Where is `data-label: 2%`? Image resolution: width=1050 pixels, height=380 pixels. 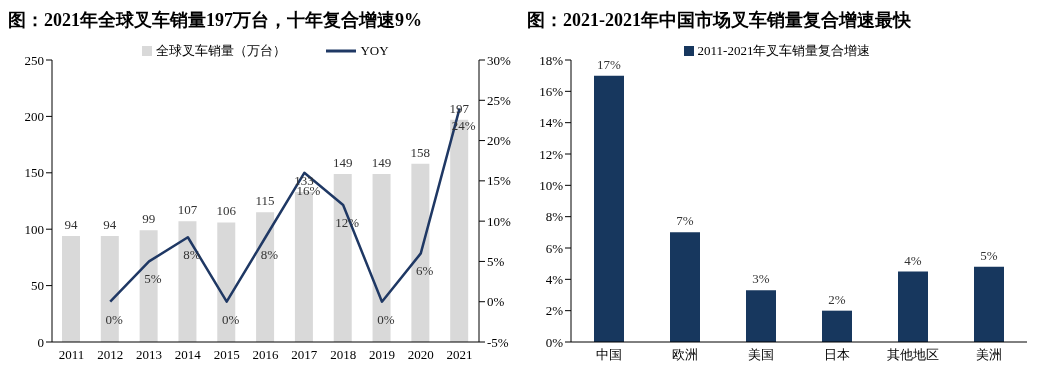 data-label: 2% is located at coordinates (837, 299).